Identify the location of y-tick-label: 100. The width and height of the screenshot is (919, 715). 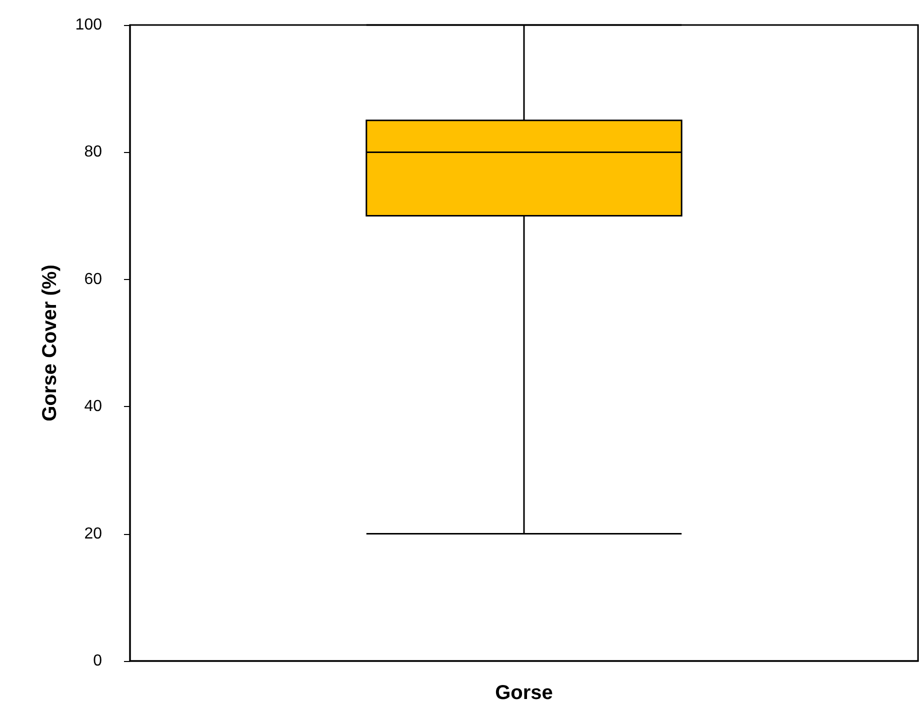
(88, 25).